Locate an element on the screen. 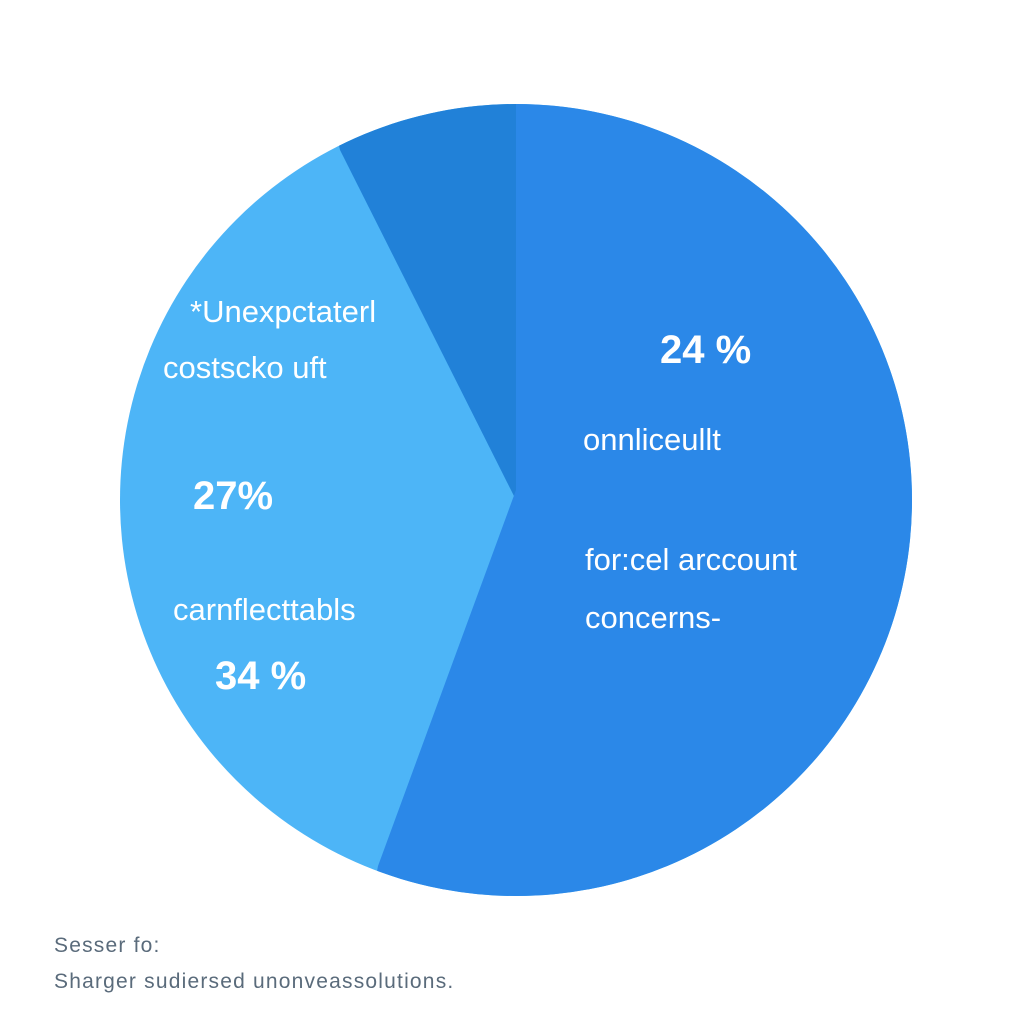 The image size is (1024, 1024). footer-line-1: Sesser fo: is located at coordinates (107, 945).